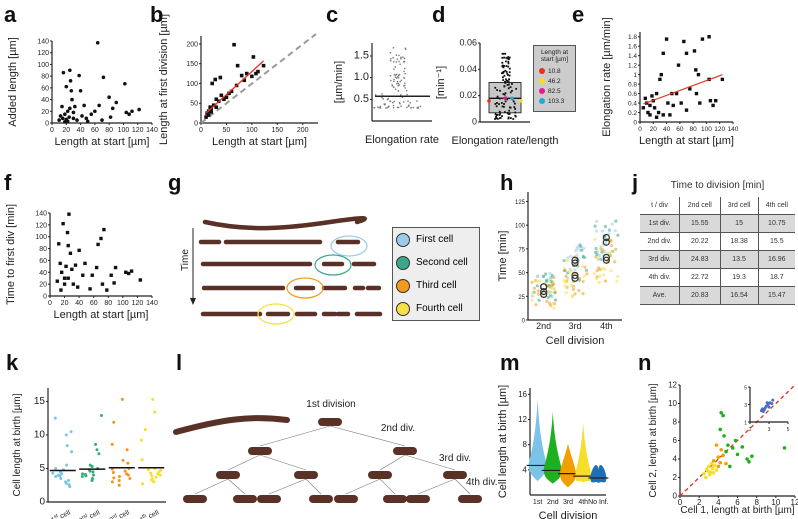  I want to click on division-label: 4th div., so click(482, 482).